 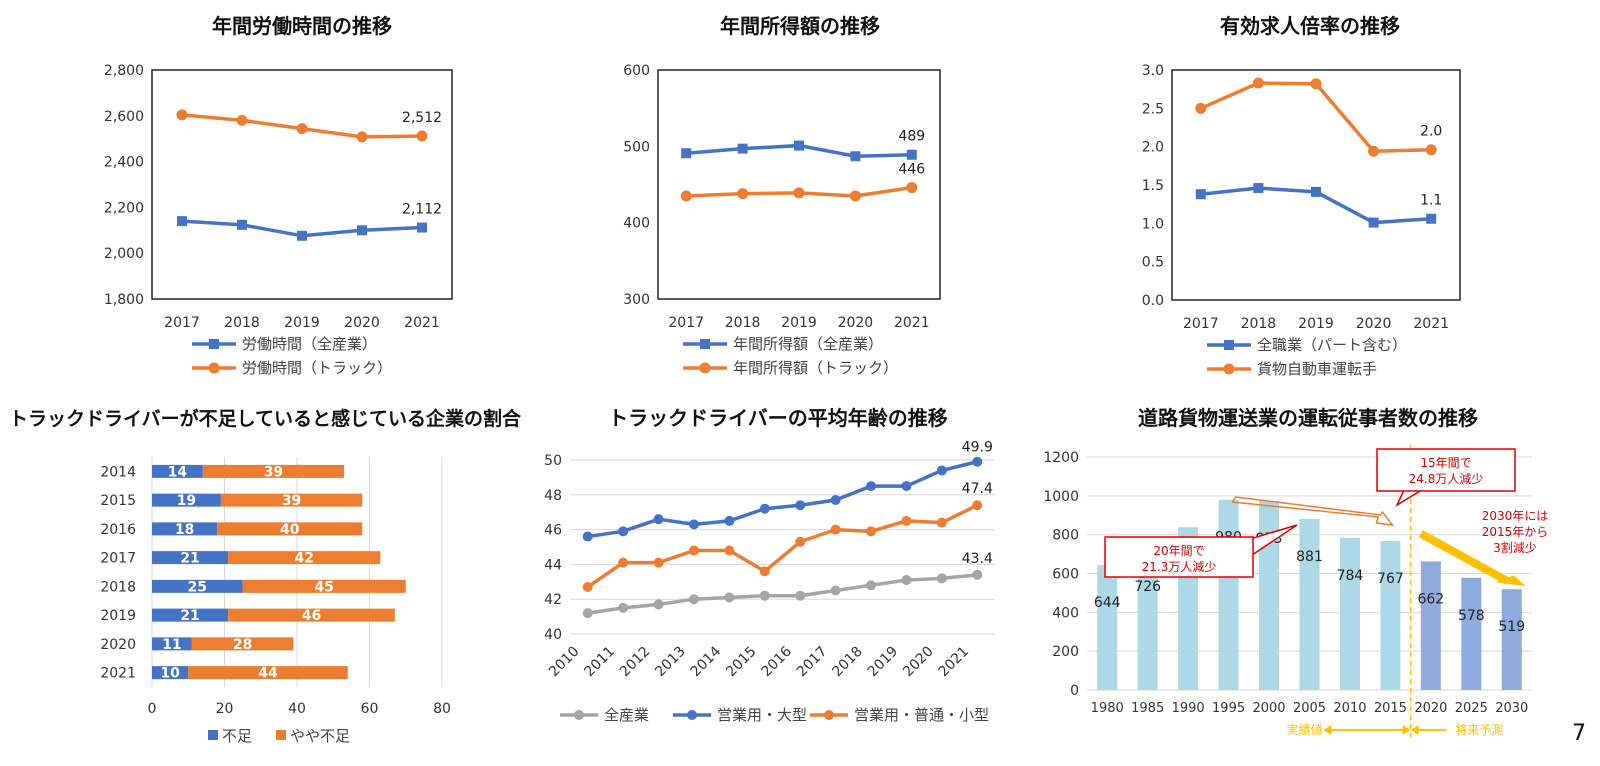 What do you see at coordinates (1309, 708) in the screenshot?
I see `x-tick-label: 2005` at bounding box center [1309, 708].